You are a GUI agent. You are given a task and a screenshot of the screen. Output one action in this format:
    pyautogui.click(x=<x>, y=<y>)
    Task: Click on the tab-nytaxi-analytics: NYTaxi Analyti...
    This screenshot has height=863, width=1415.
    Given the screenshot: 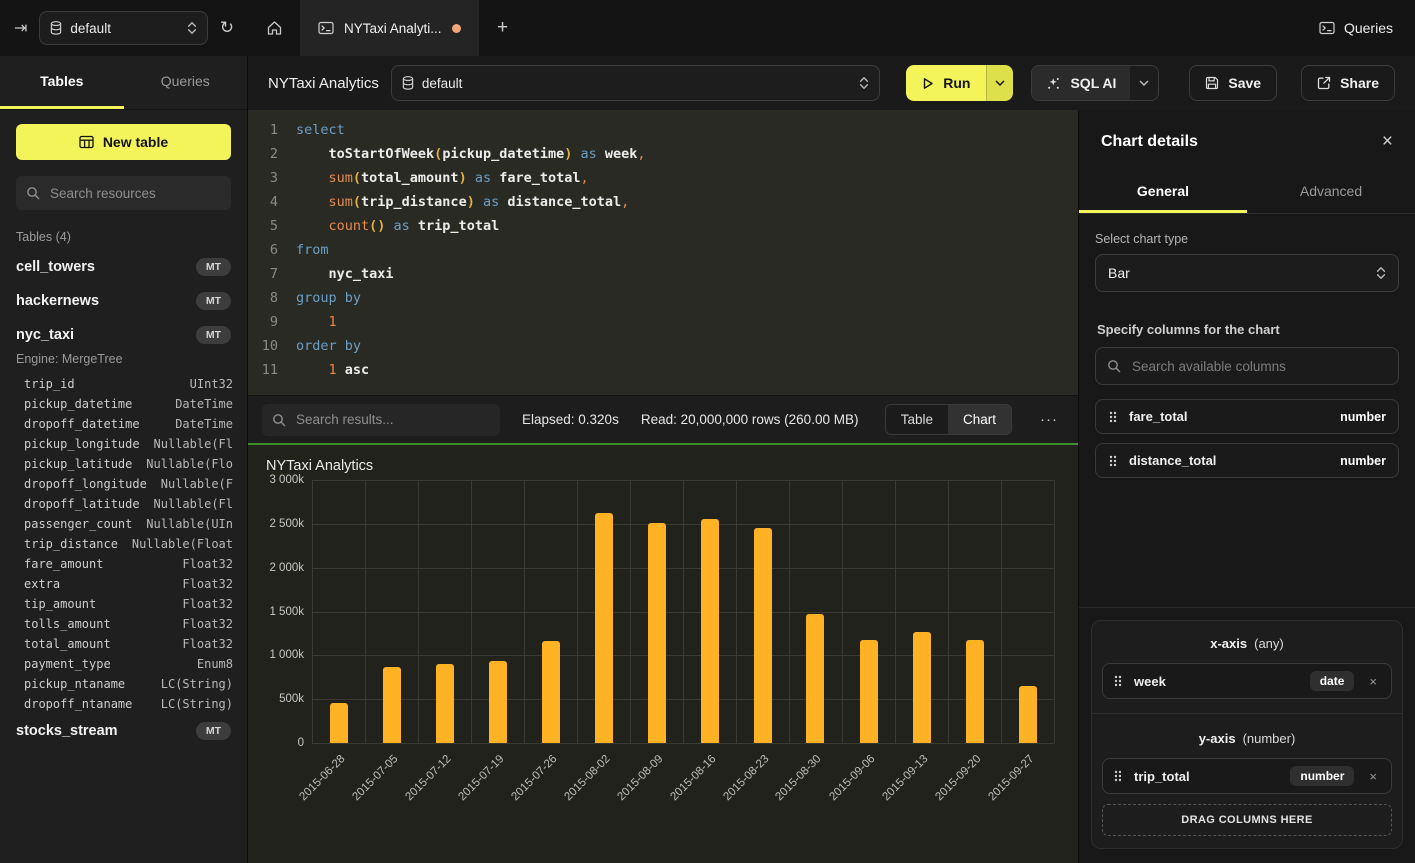 What is the action you would take?
    pyautogui.click(x=389, y=28)
    